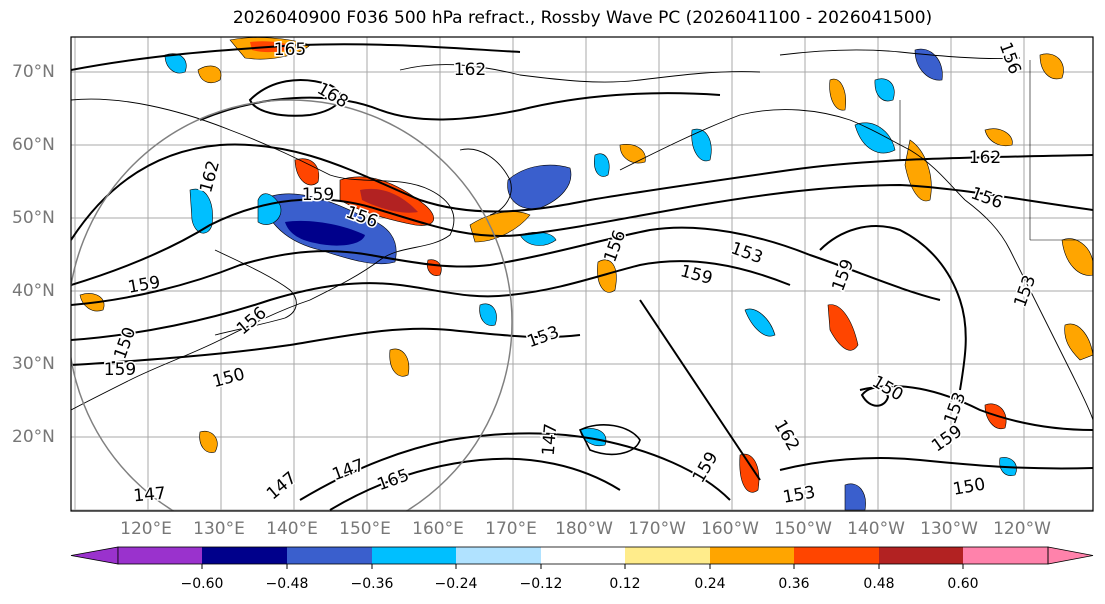  Describe the element at coordinates (657, 529) in the screenshot. I see `lon-tick-label: 170°W` at that location.